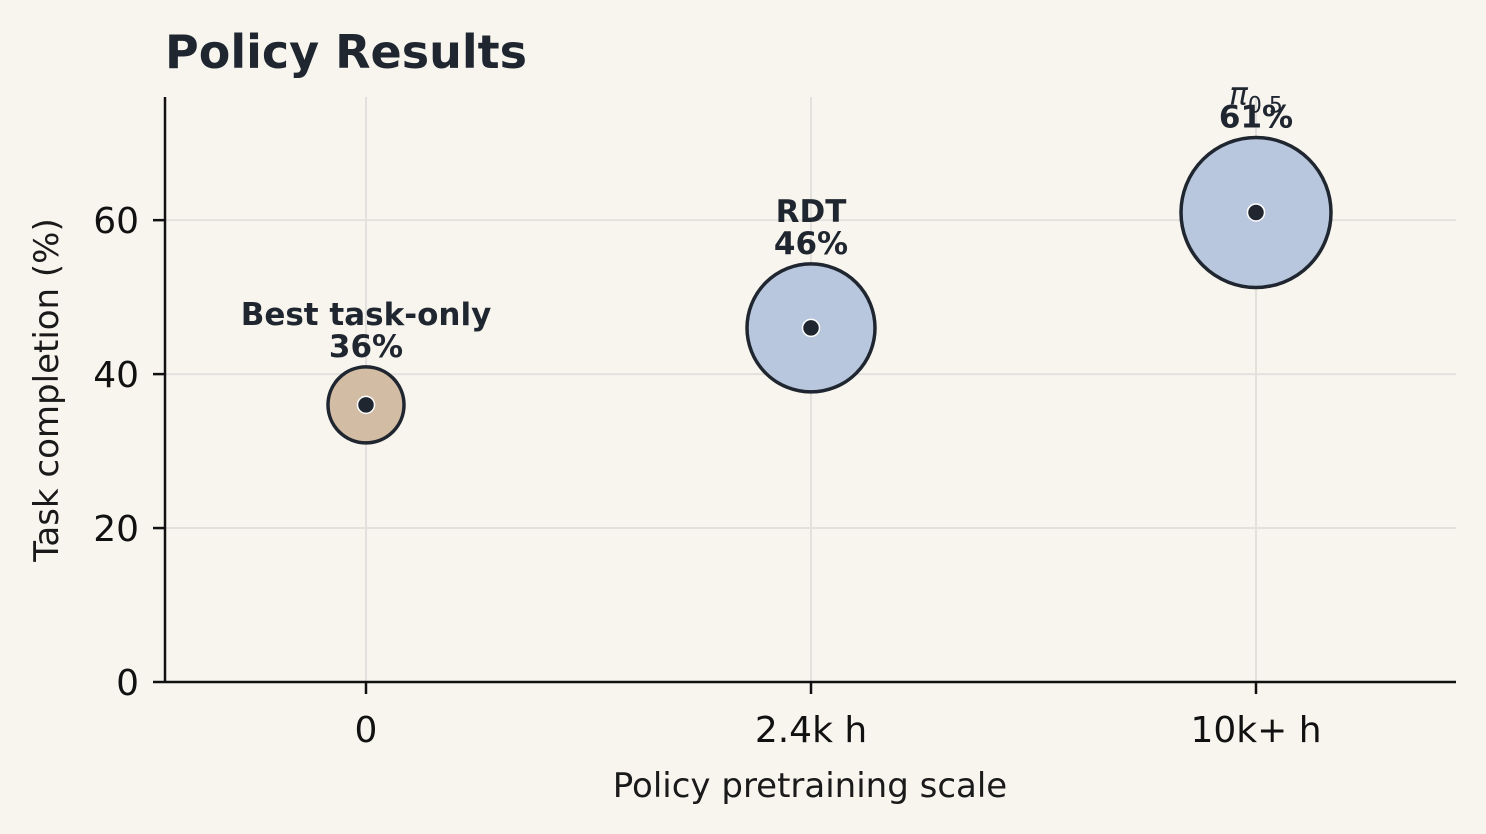 The width and height of the screenshot is (1486, 834). Describe the element at coordinates (366, 730) in the screenshot. I see `x-tick-label: 0` at that location.